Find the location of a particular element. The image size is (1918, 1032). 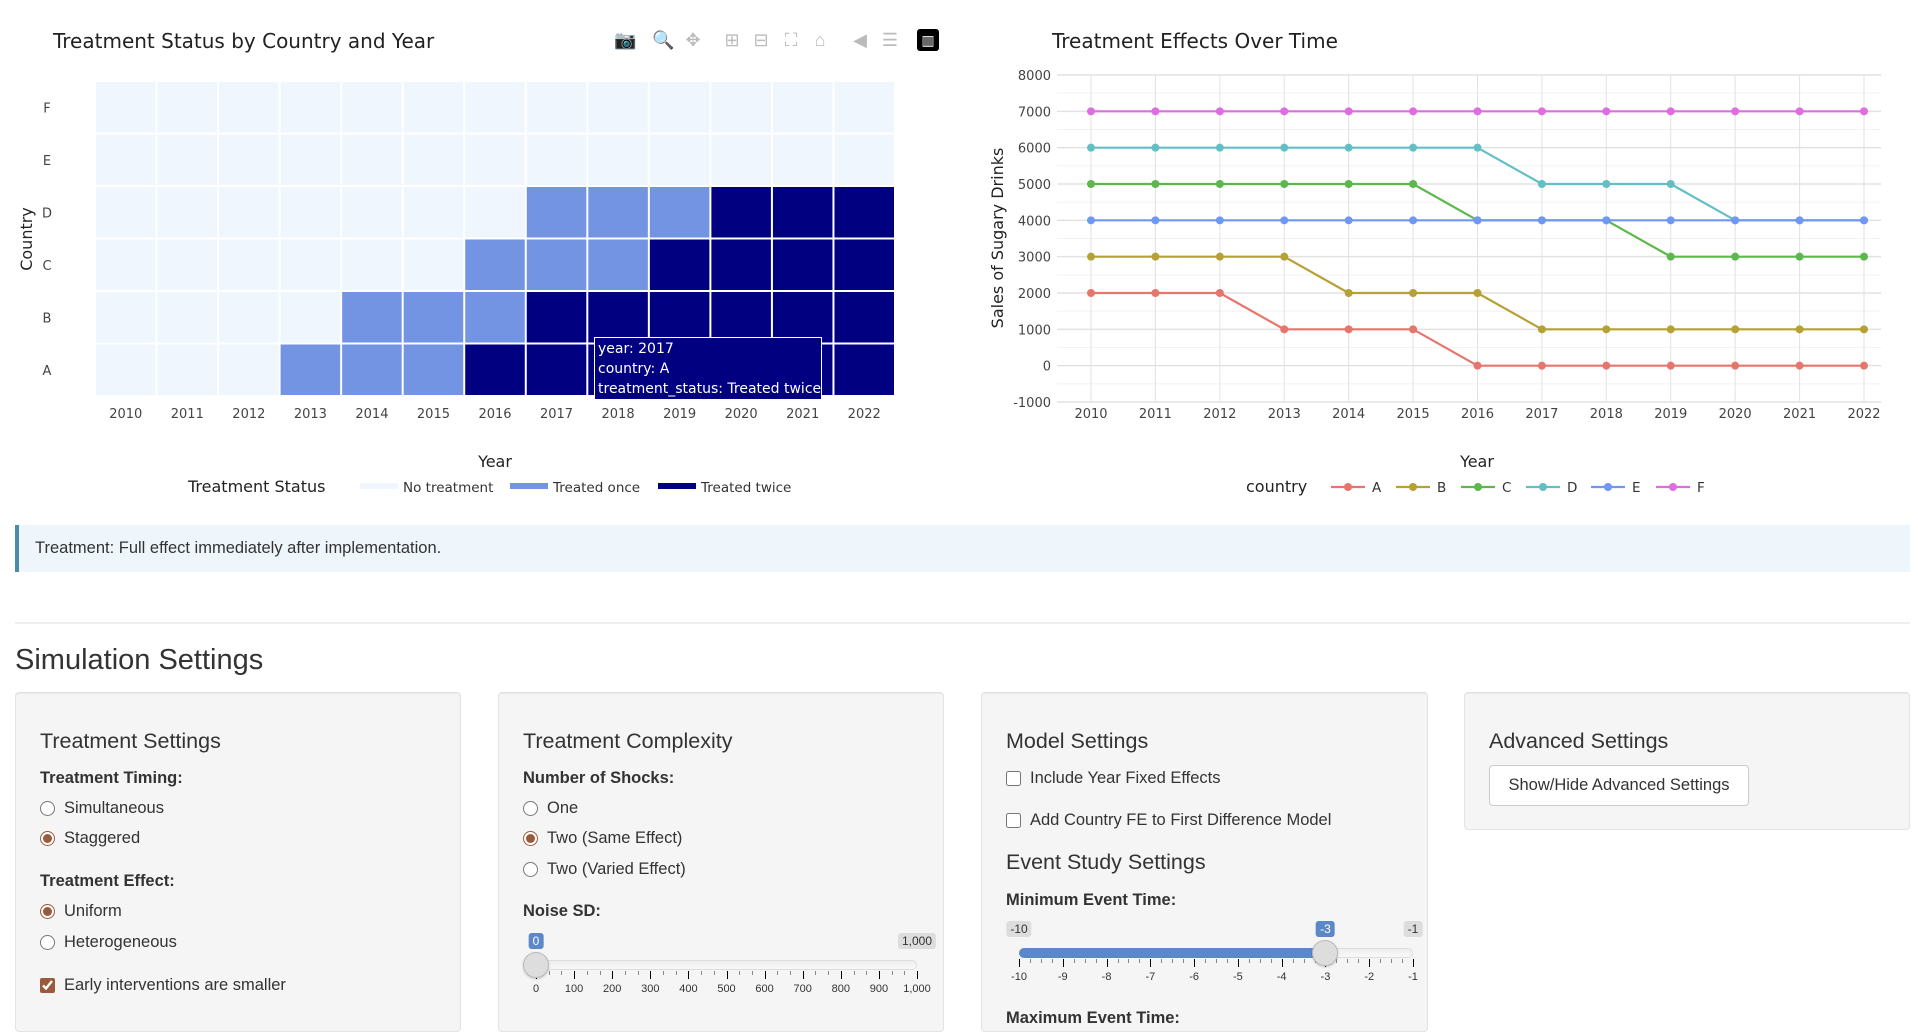

zoom-in-icon: ⊞ is located at coordinates (732, 40).